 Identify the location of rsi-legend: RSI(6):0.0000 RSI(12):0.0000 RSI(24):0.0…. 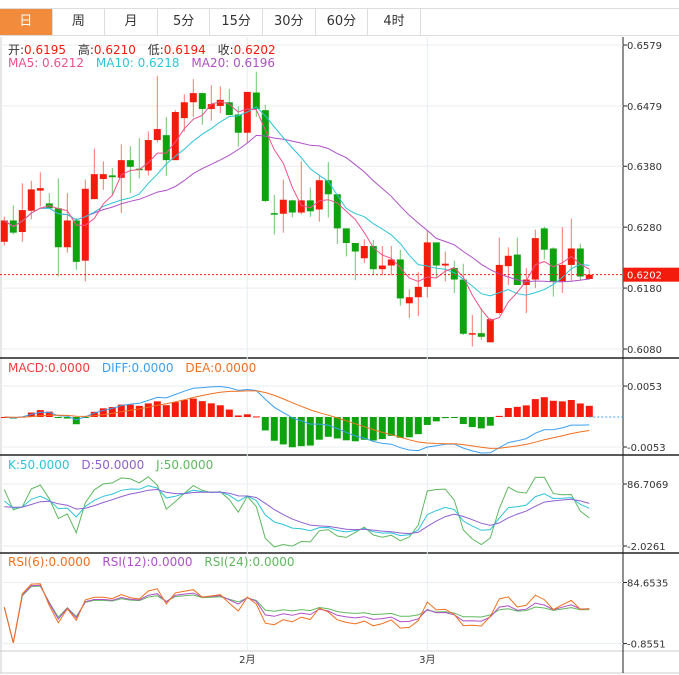
(155, 562).